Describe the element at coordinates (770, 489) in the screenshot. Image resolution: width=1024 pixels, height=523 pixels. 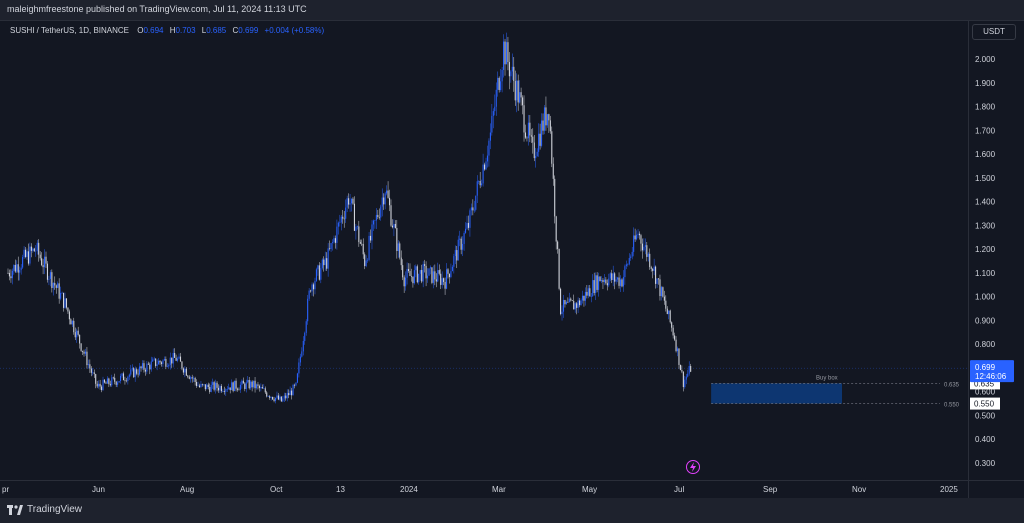
I see `time-tick-label: Sep` at that location.